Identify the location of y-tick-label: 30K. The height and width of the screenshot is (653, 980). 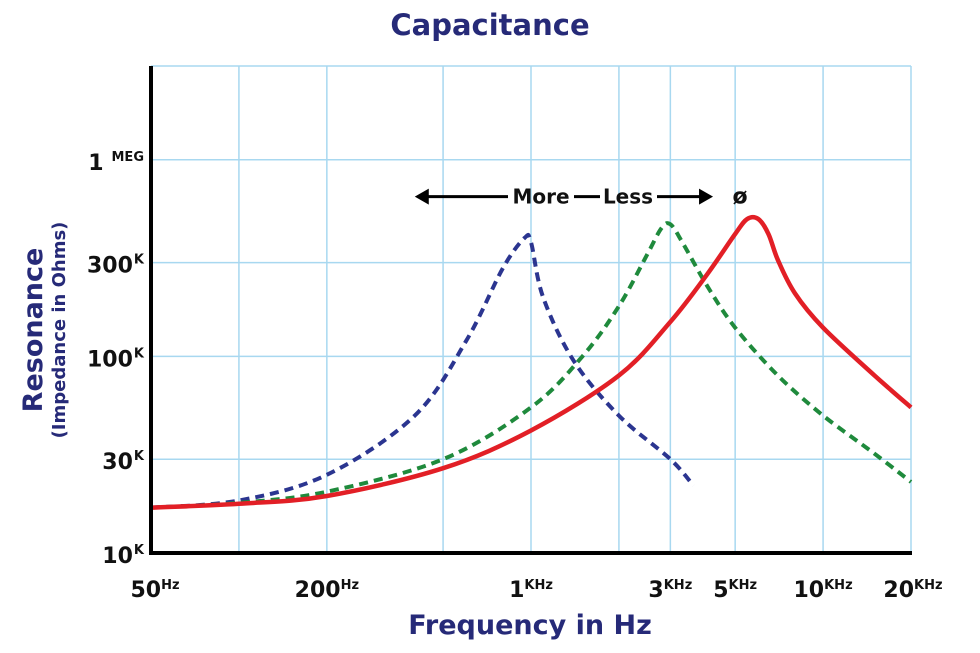
(123, 462).